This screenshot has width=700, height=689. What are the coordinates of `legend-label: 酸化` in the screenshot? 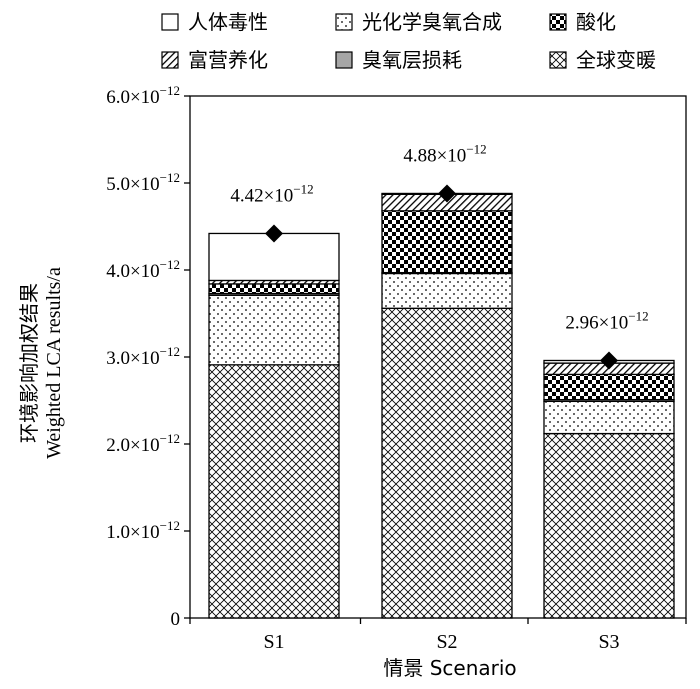 It's located at (596, 22).